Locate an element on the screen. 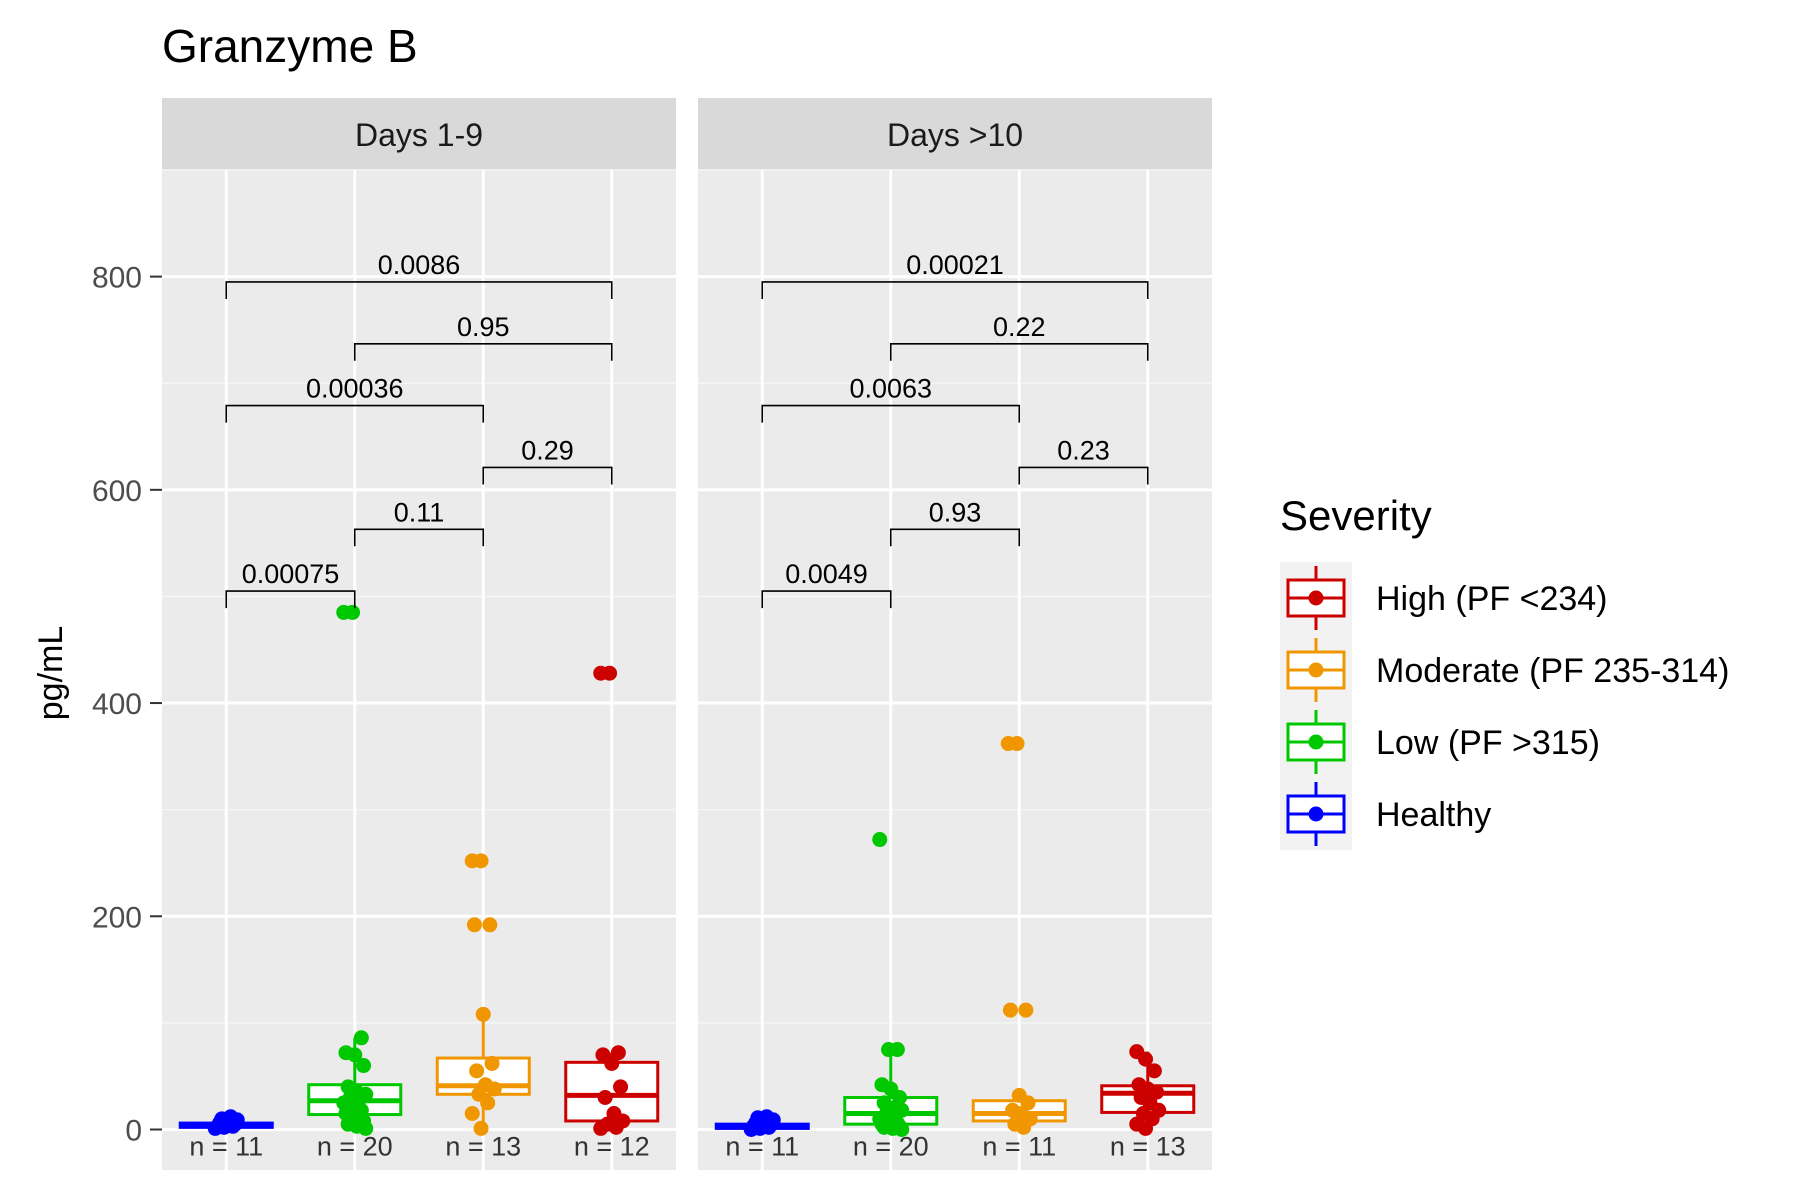 The image size is (1800, 1200). comparison-bracket: 0.0086 is located at coordinates (419, 274).